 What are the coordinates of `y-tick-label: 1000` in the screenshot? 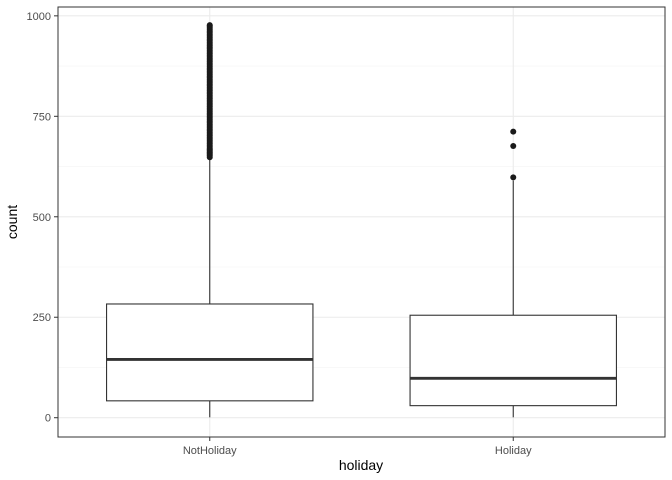 It's located at (39, 17).